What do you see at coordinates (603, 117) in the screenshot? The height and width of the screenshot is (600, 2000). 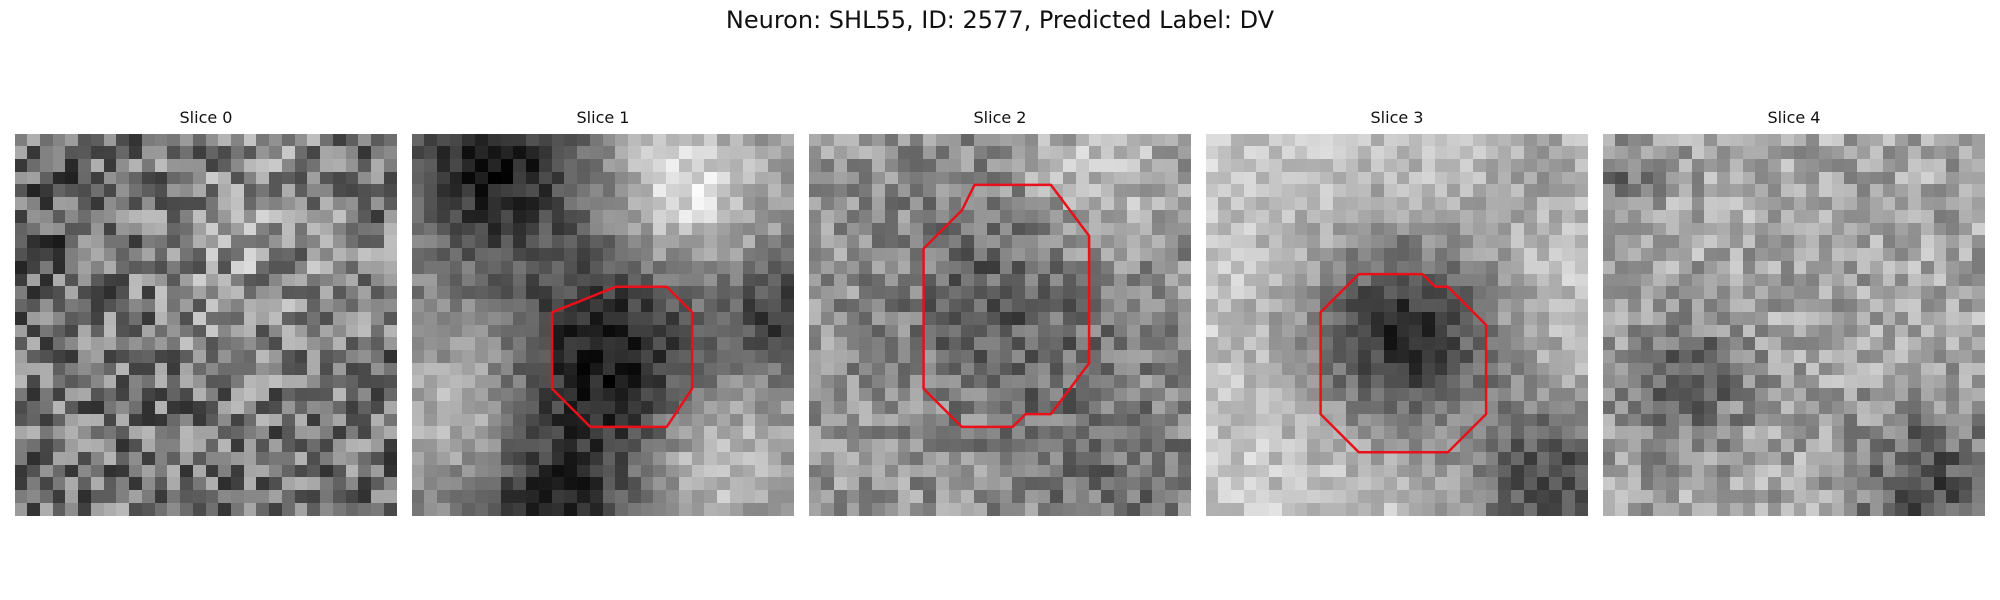 I see `slice-title-1: Slice 1` at bounding box center [603, 117].